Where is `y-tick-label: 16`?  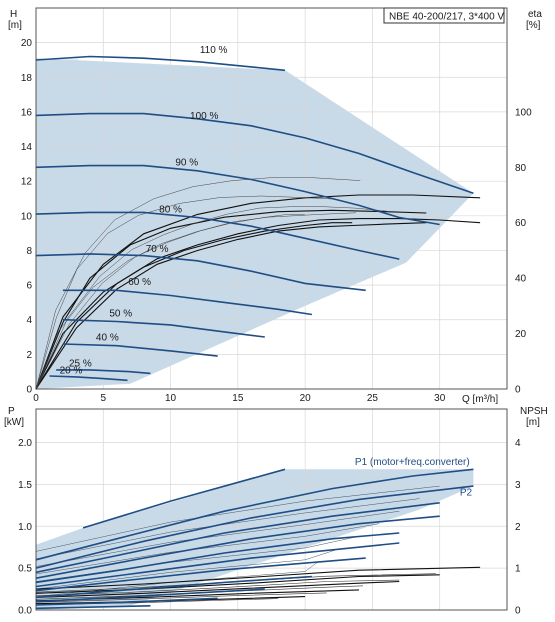 y-tick-label: 16 is located at coordinates (27, 112).